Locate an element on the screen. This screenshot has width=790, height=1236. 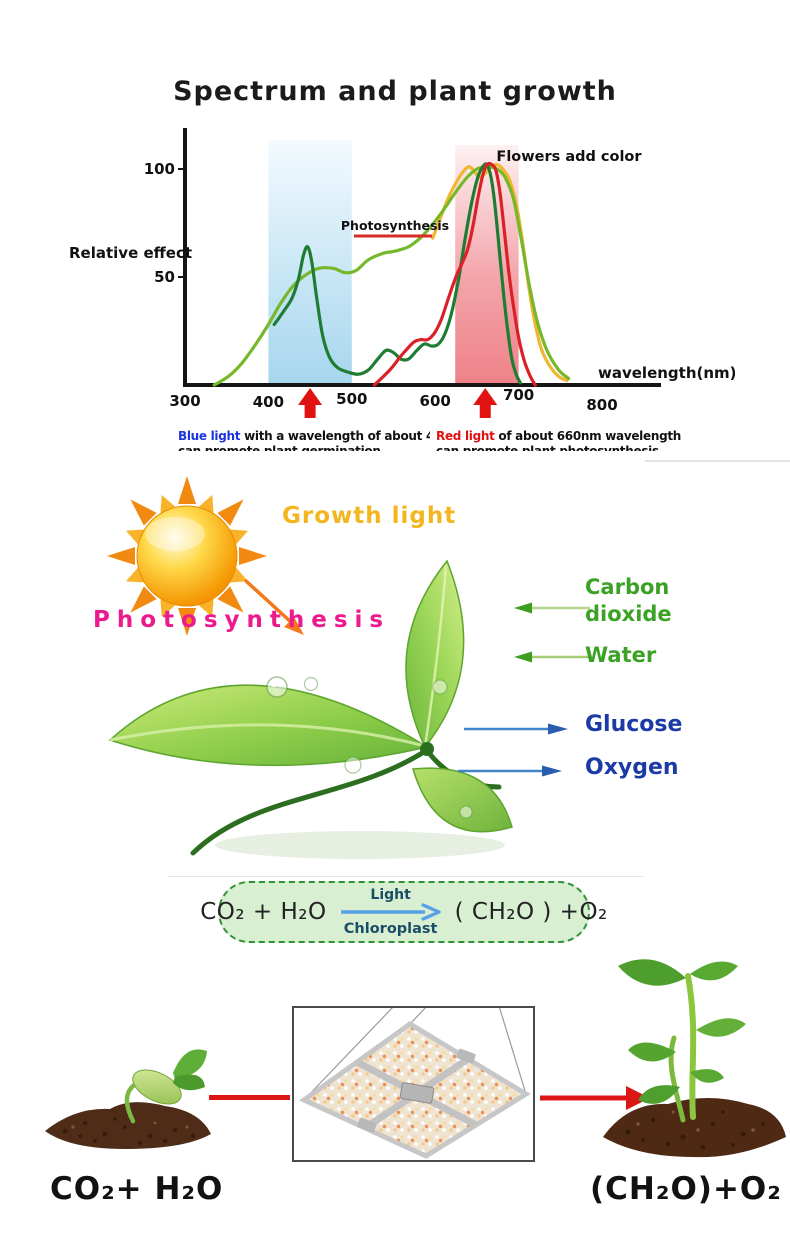
plant-leaf-mid-left is located at coordinates (652, 1052).